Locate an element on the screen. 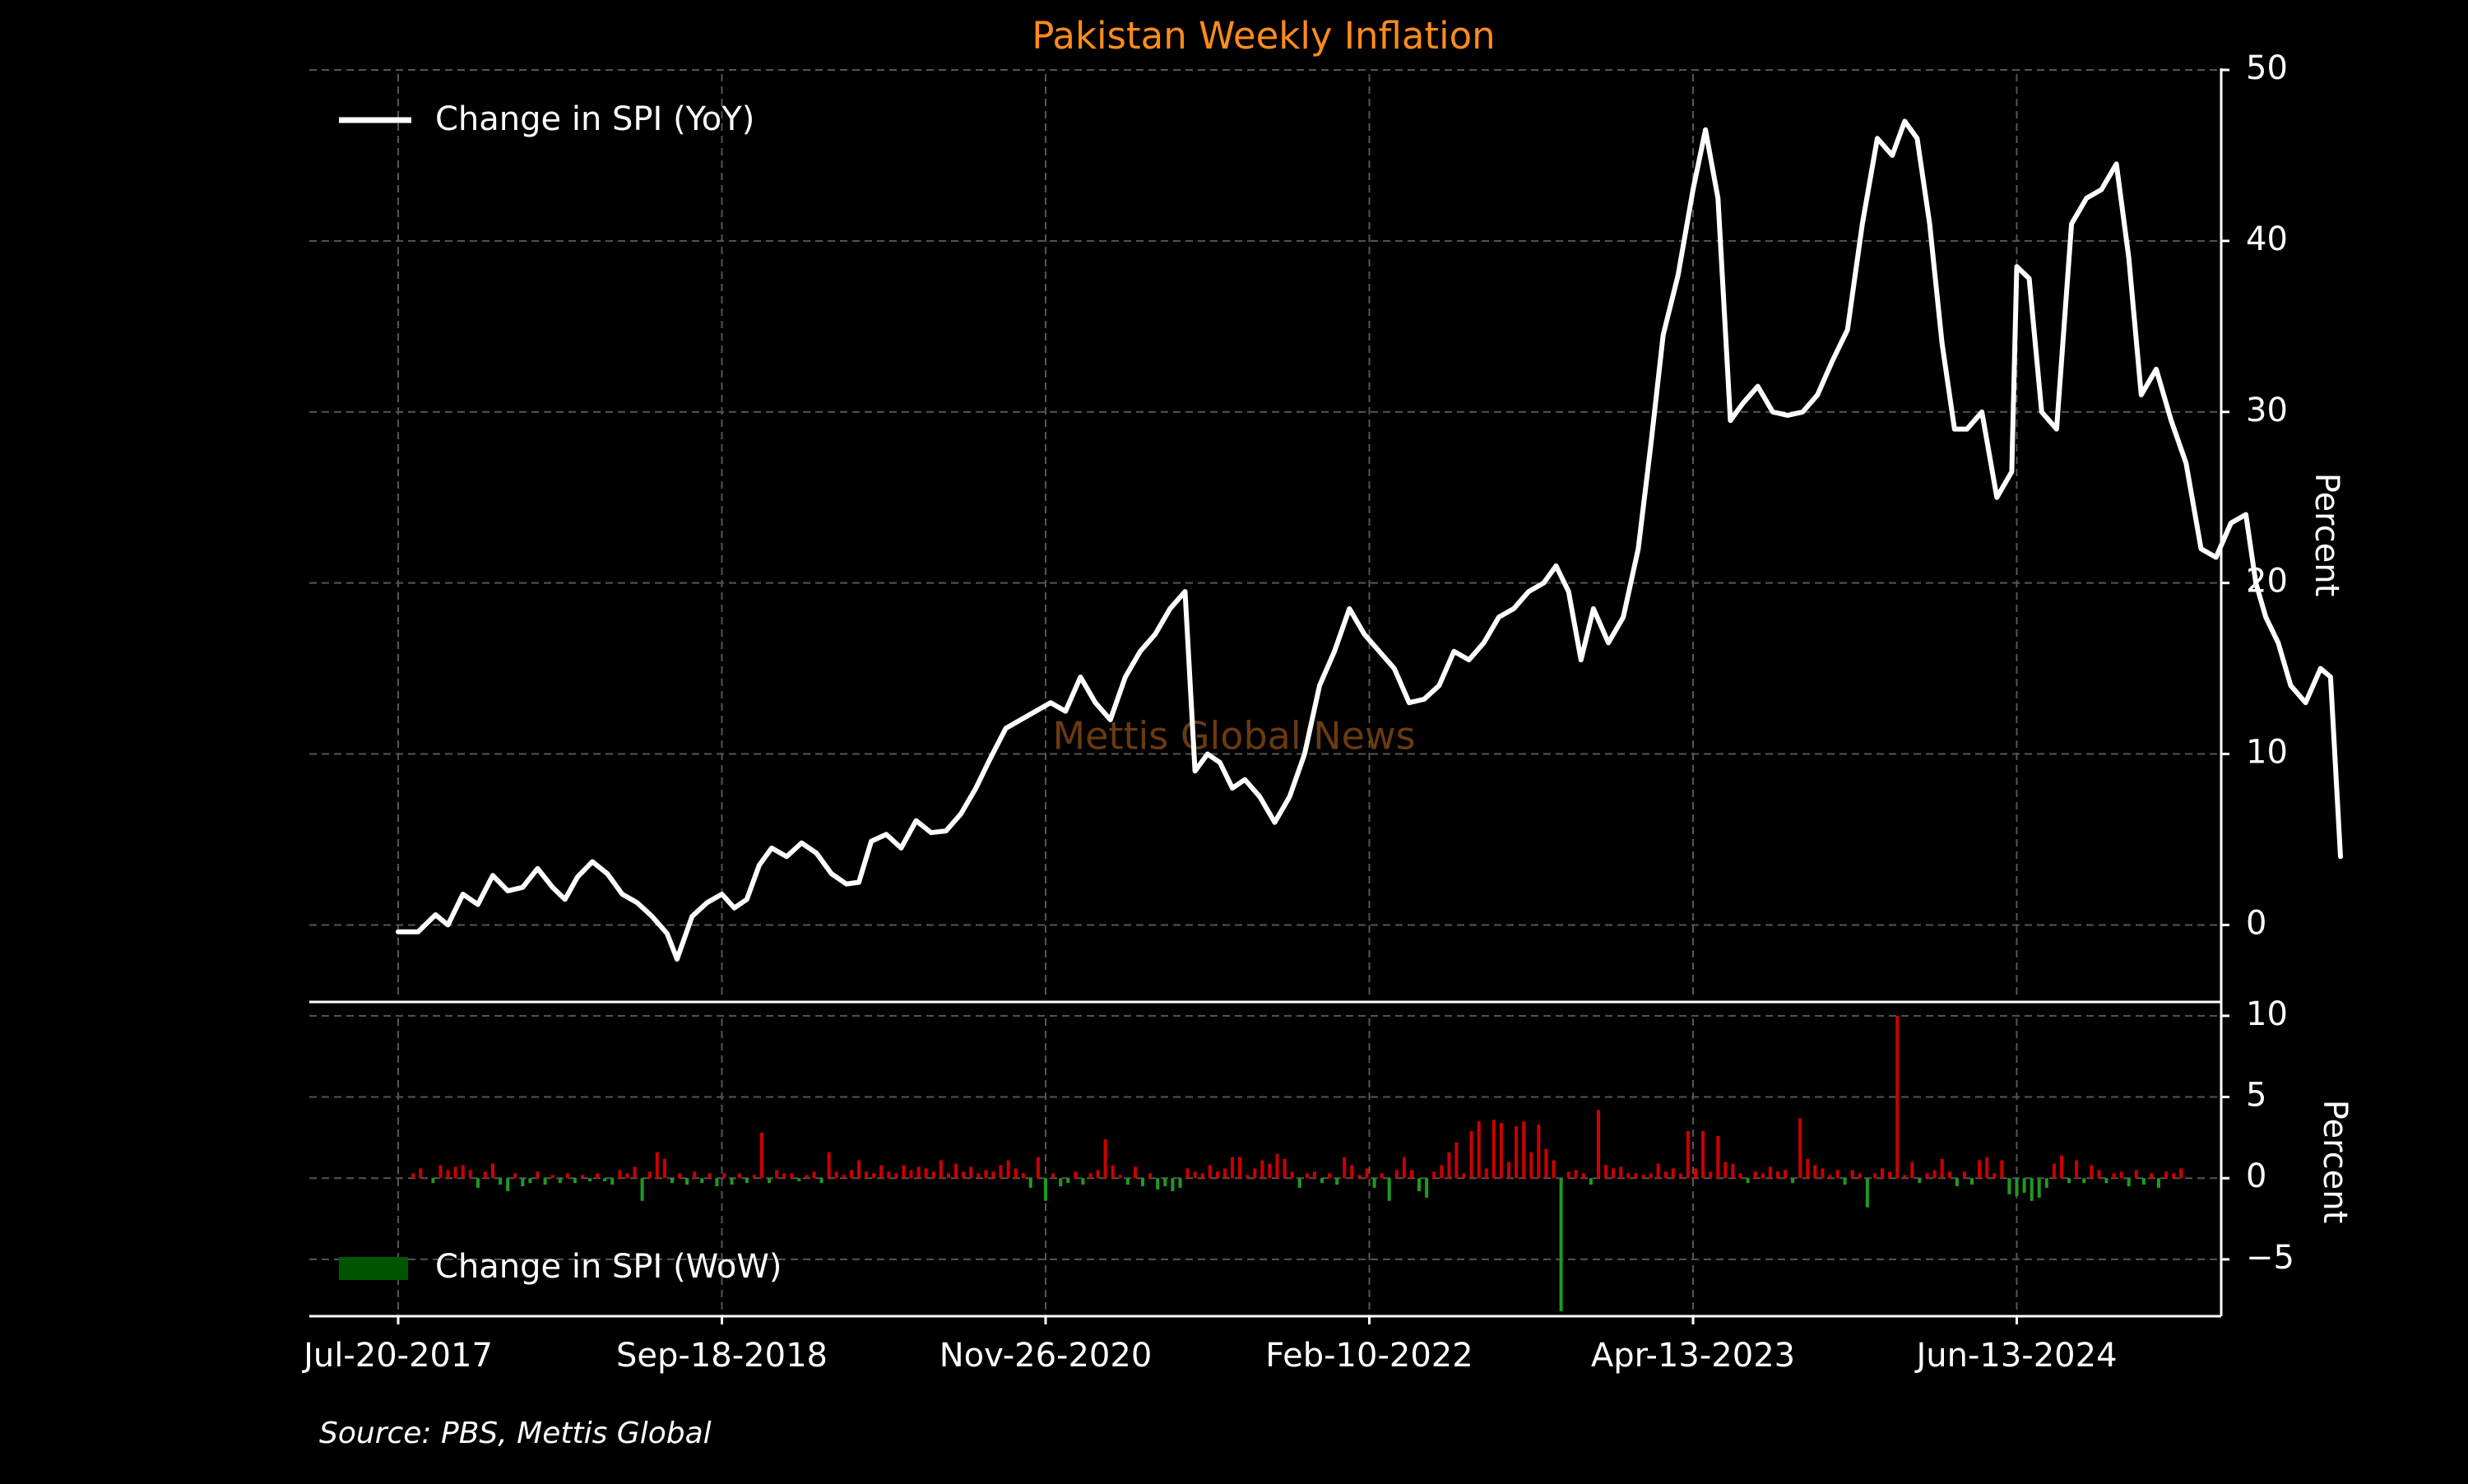 The width and height of the screenshot is (2468, 1484). y-tick-label-bottom: 5 is located at coordinates (2256, 1096).